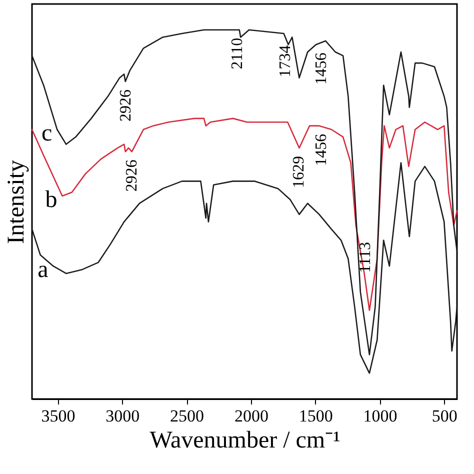 This screenshot has width=474, height=474. I want to click on annotation: 1113, so click(365, 257).